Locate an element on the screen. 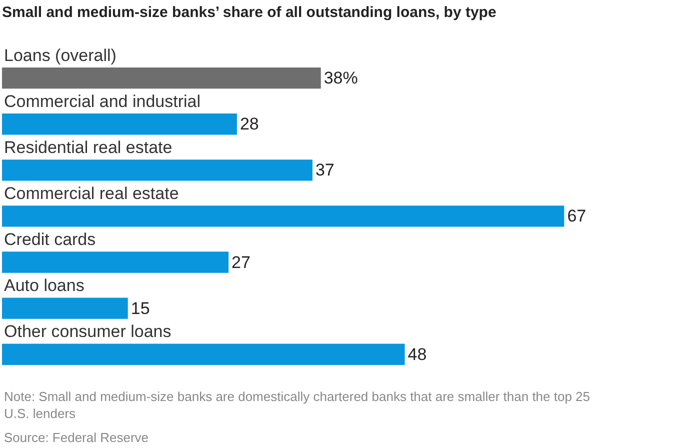 The height and width of the screenshot is (448, 674). y-tick-label: Commercial real estate is located at coordinates (91, 193).